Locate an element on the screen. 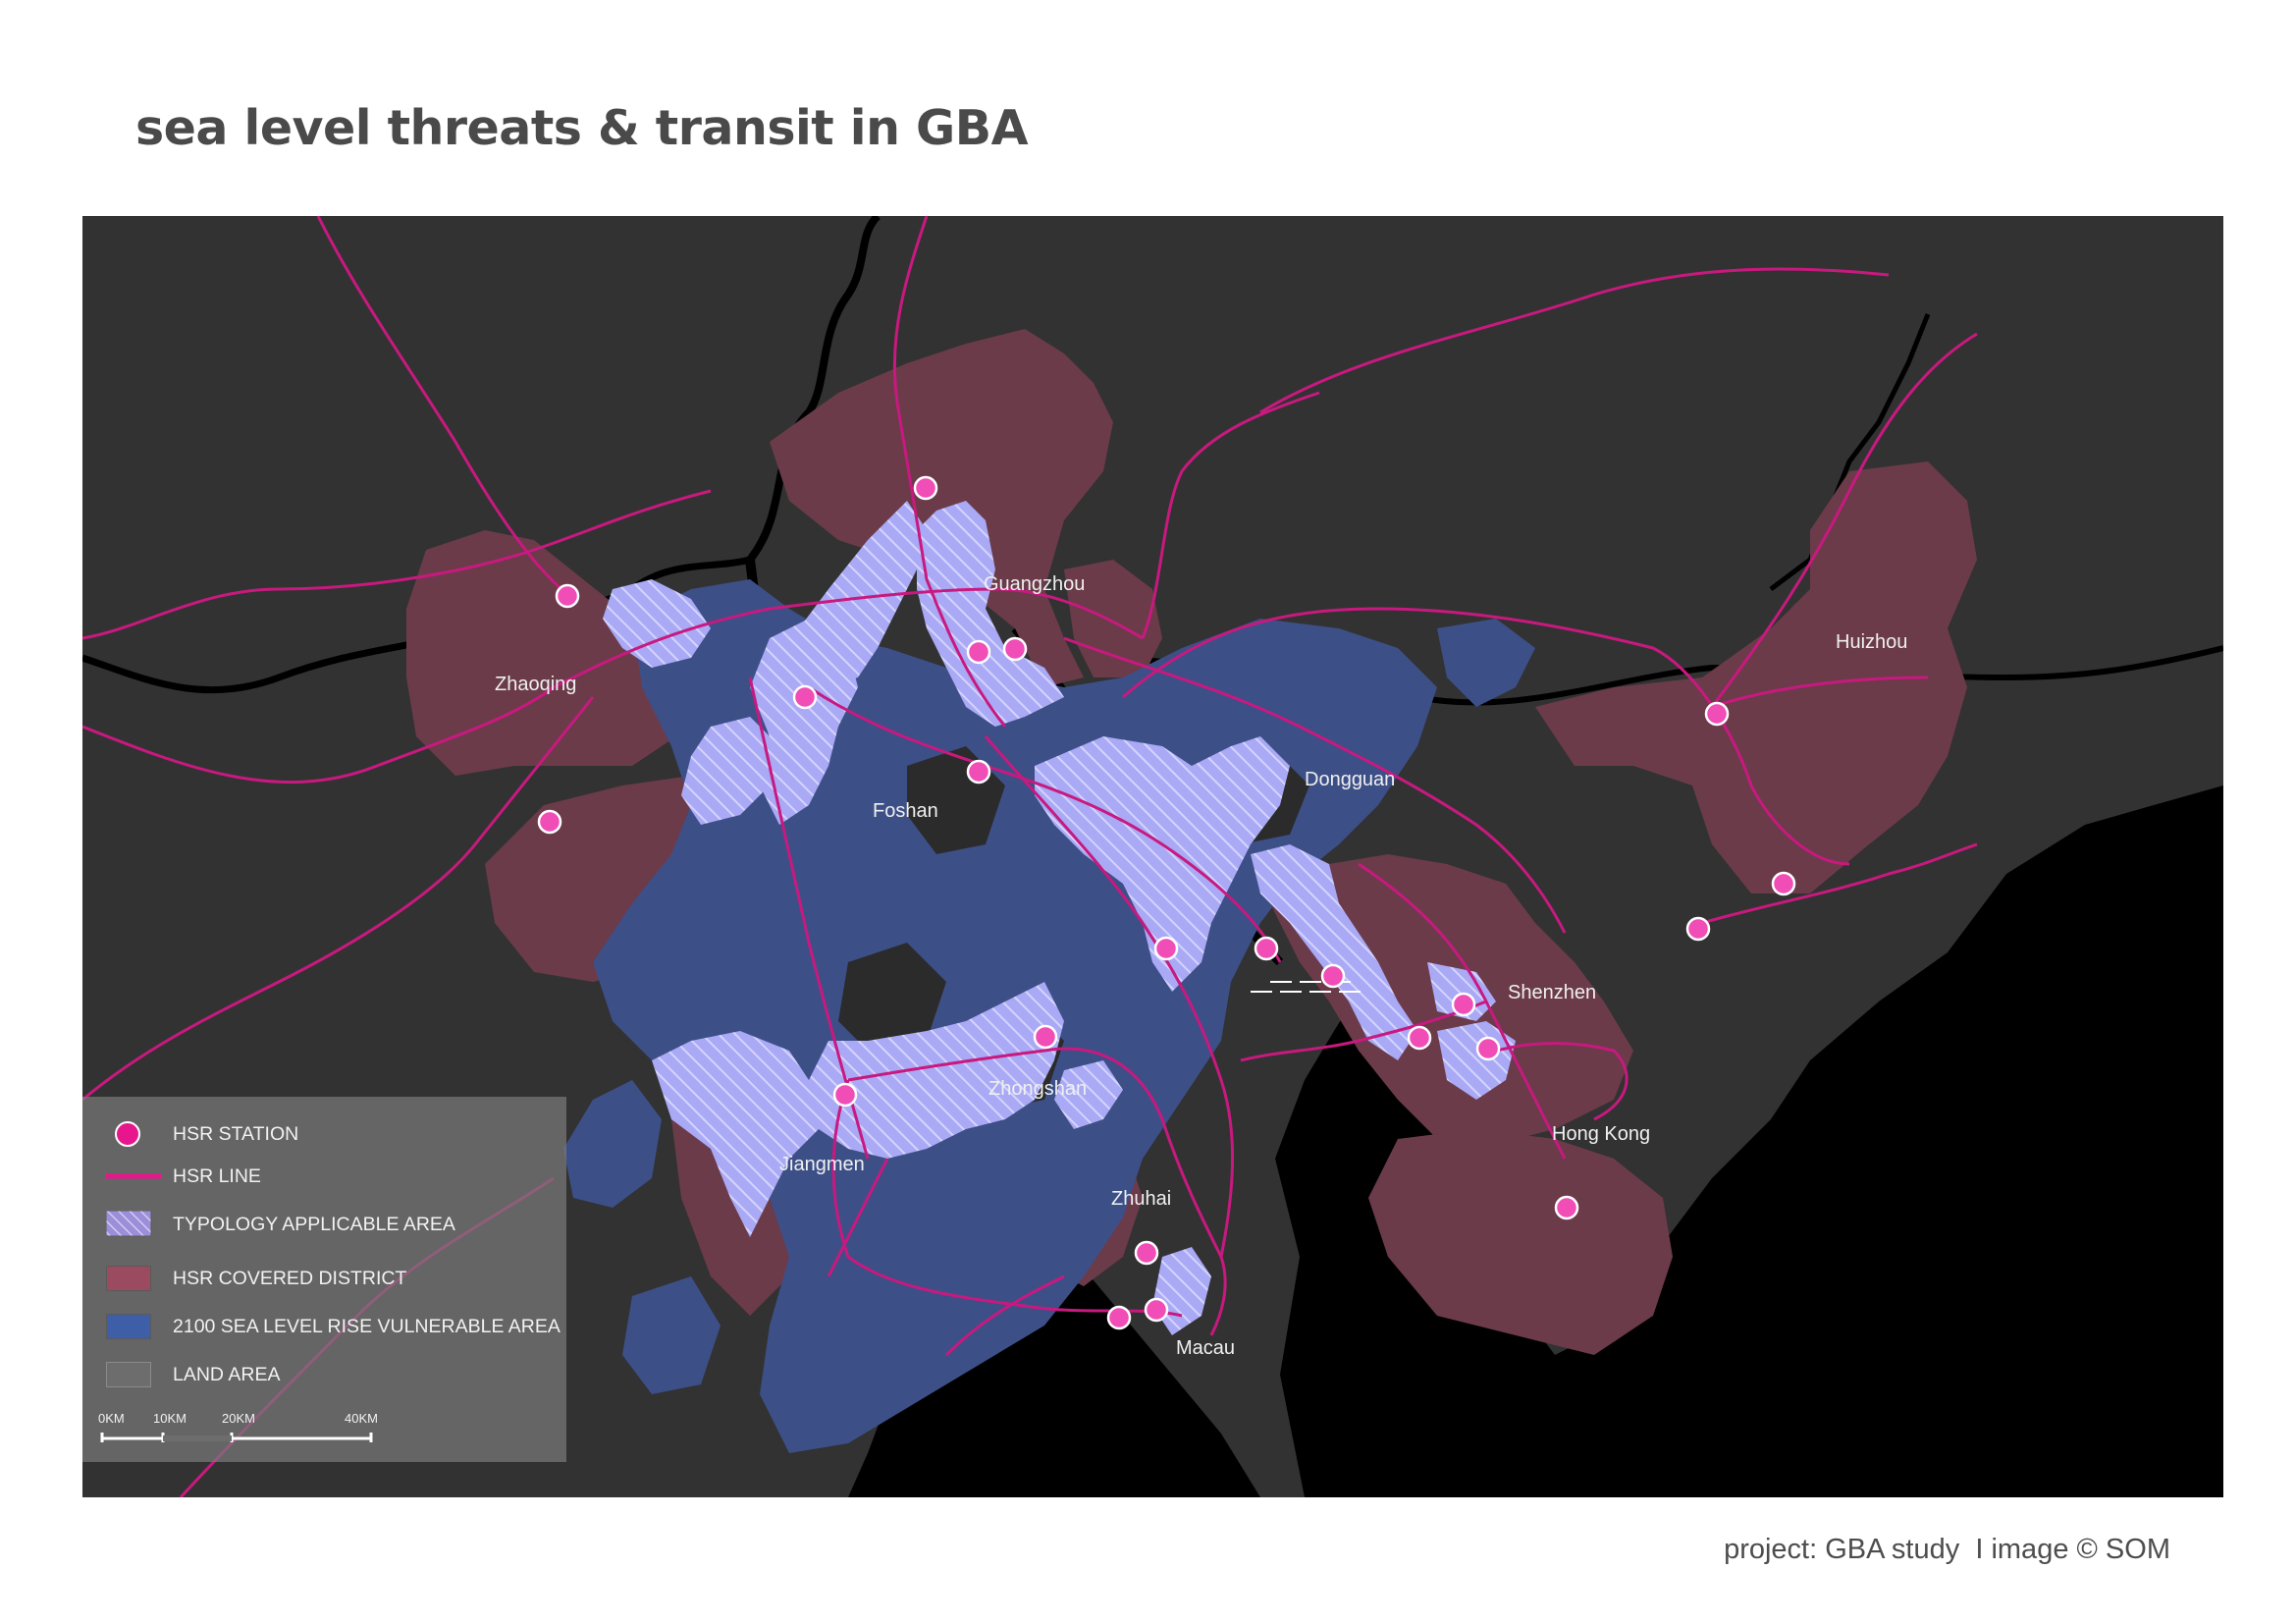  city-label-foshan: Foshan is located at coordinates (905, 811).